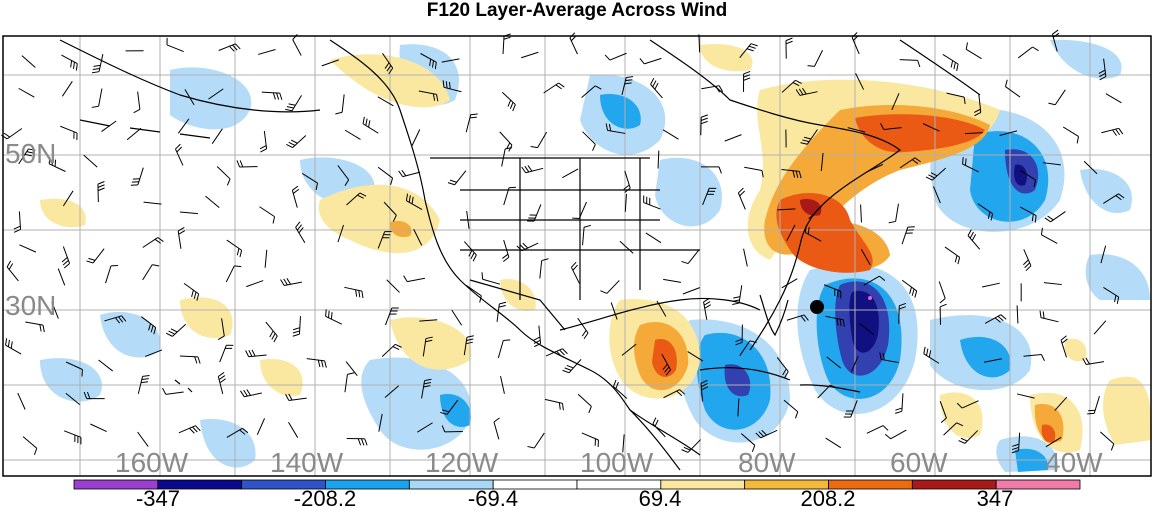  I want to click on colorbar-label: 69.4, so click(660, 498).